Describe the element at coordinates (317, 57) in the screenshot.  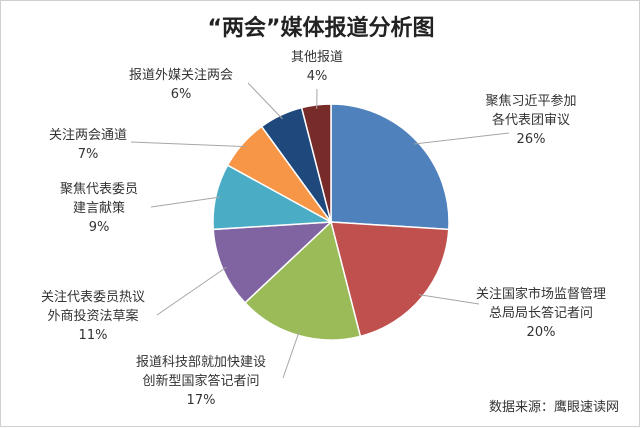
I see `slice-label-8: 其他报道` at that location.